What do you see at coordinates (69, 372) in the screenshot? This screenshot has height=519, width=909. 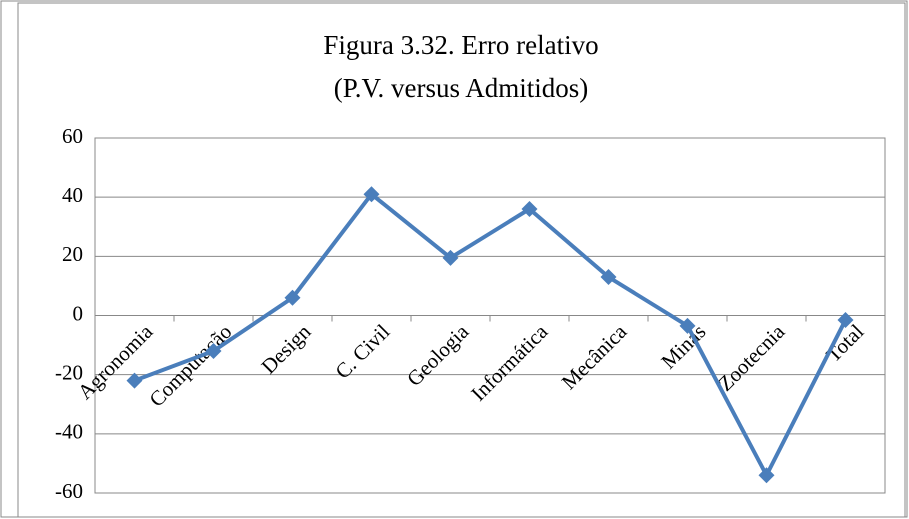 I see `y-tick-label: -20` at bounding box center [69, 372].